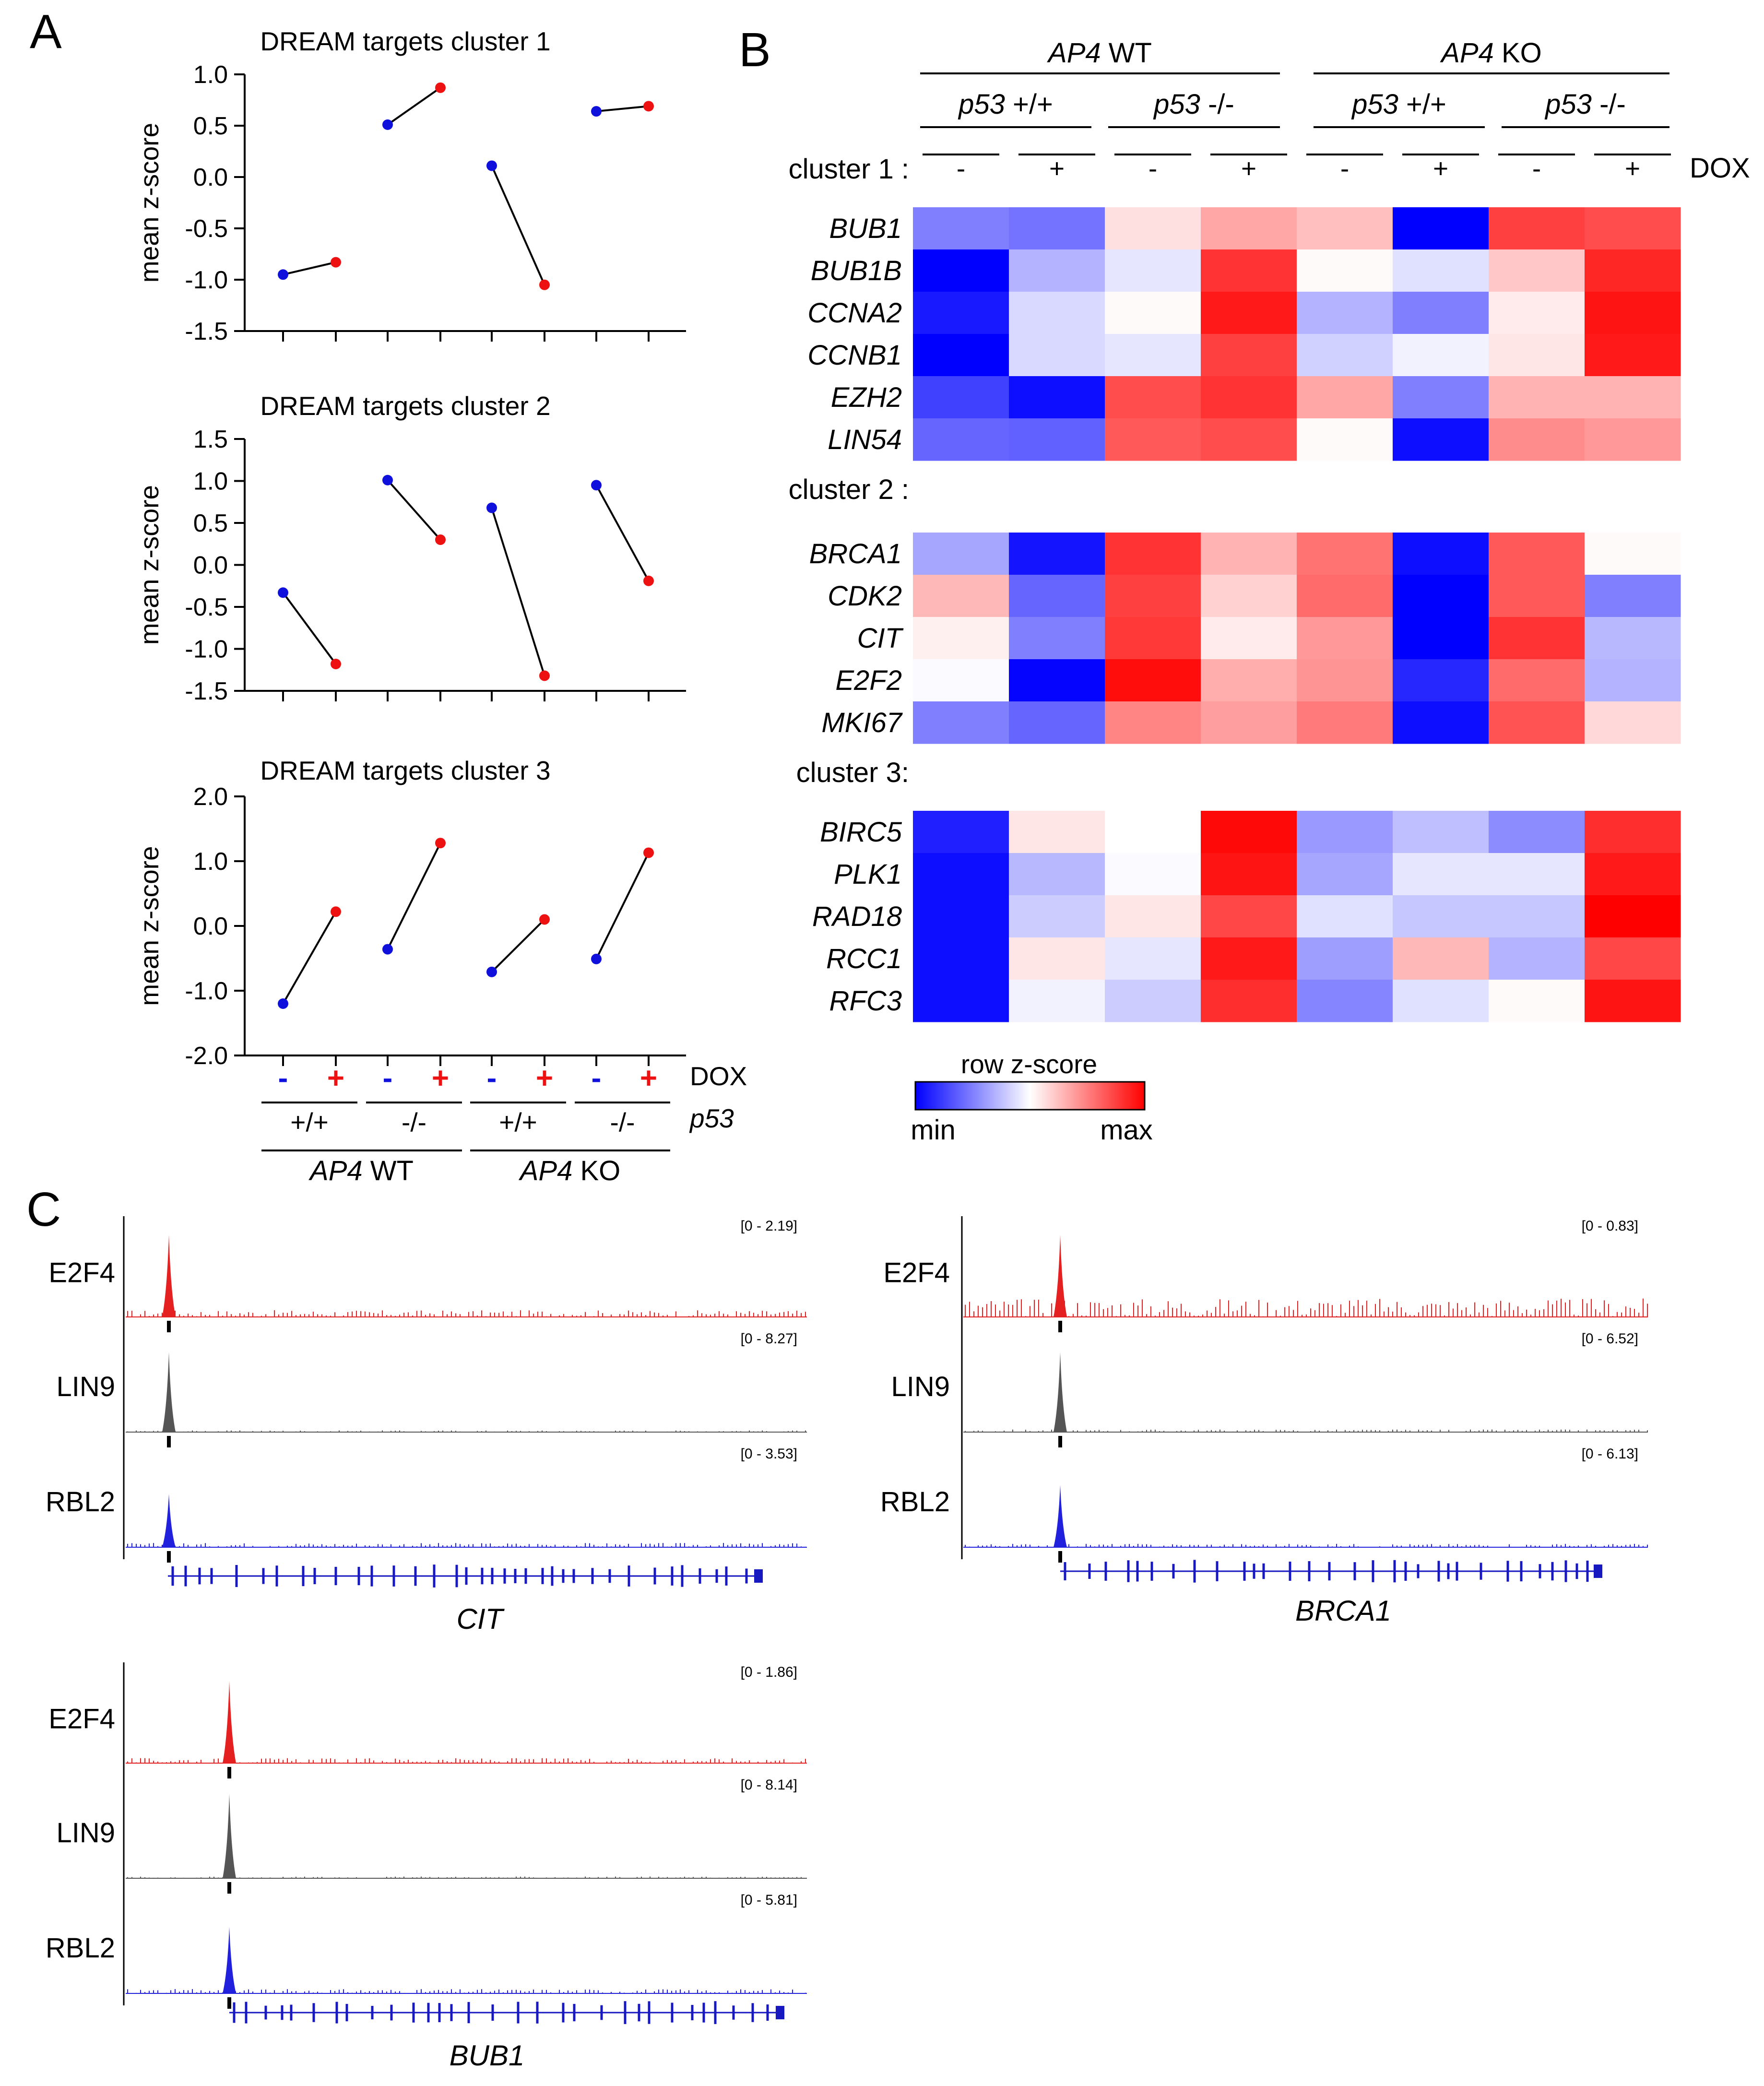 This screenshot has width=1764, height=2086. Describe the element at coordinates (865, 228) in the screenshot. I see `gene-label: BUB1` at that location.